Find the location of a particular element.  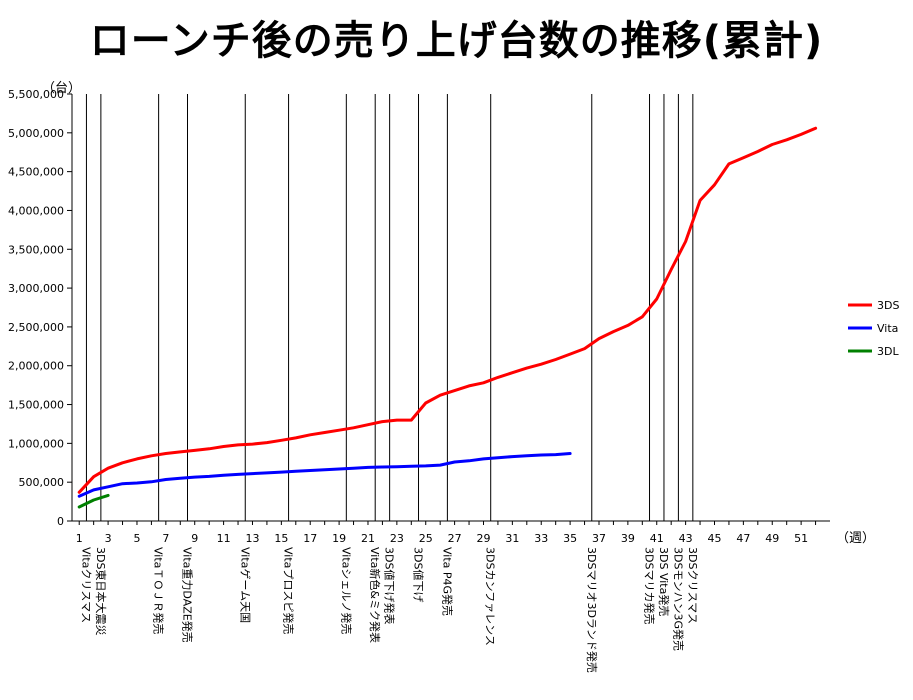

x-tick-label: 25 is located at coordinates (426, 538).